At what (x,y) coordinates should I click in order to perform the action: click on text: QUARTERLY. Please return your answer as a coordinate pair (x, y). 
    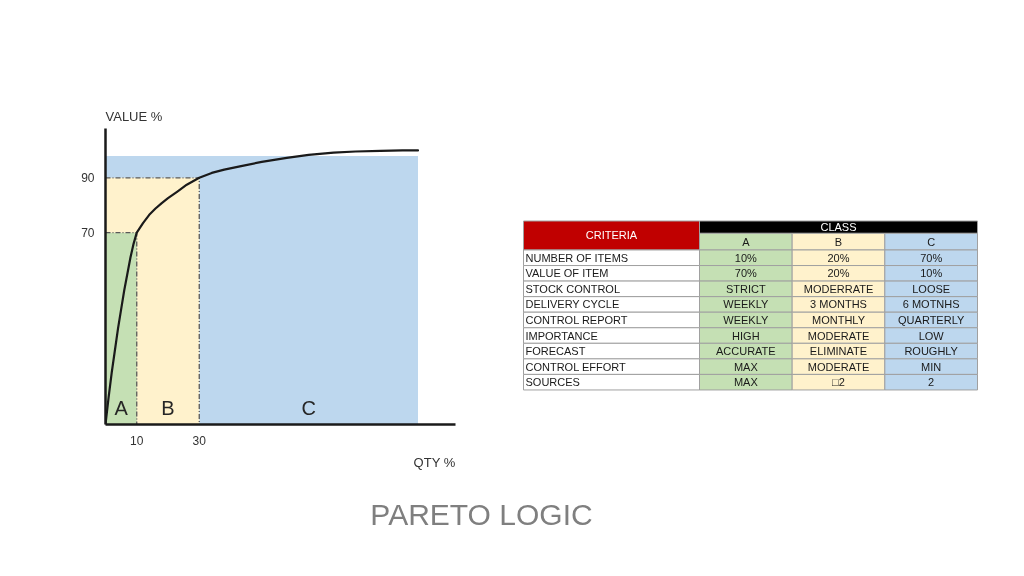
    Looking at the image, I should click on (931, 319).